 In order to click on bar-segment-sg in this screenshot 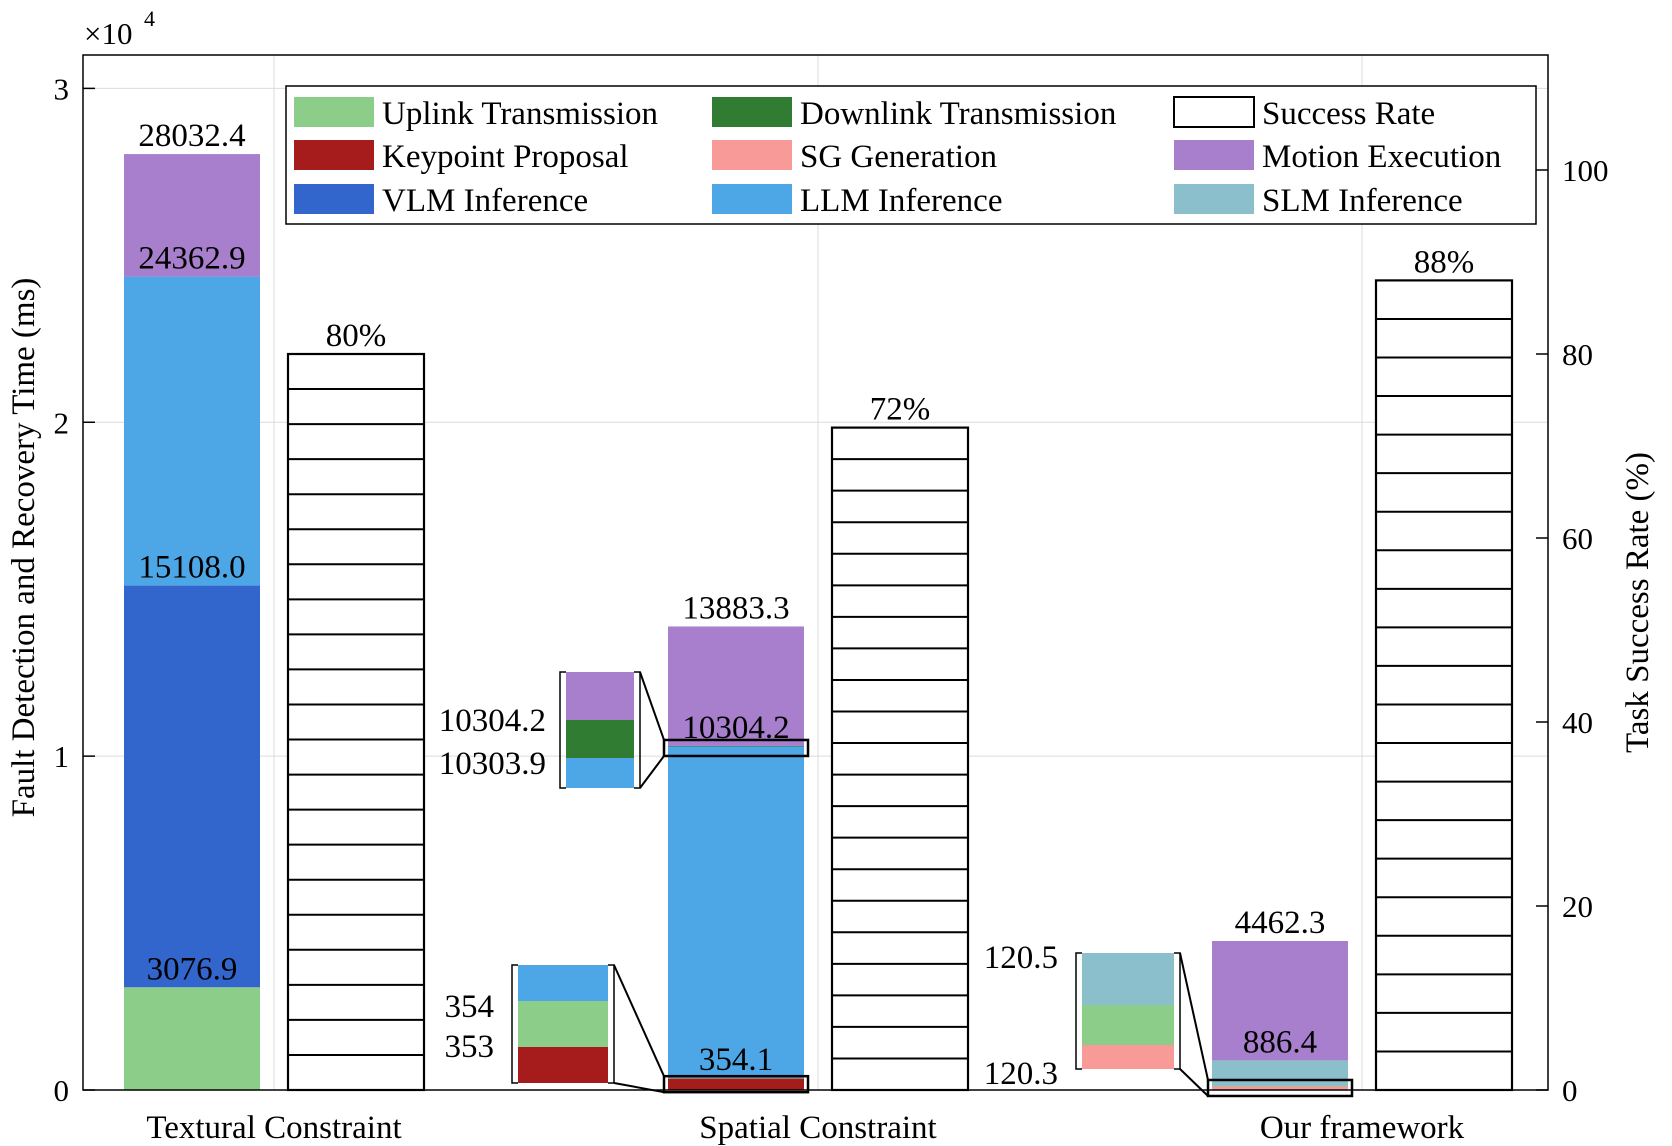, I will do `click(1280, 1087)`.